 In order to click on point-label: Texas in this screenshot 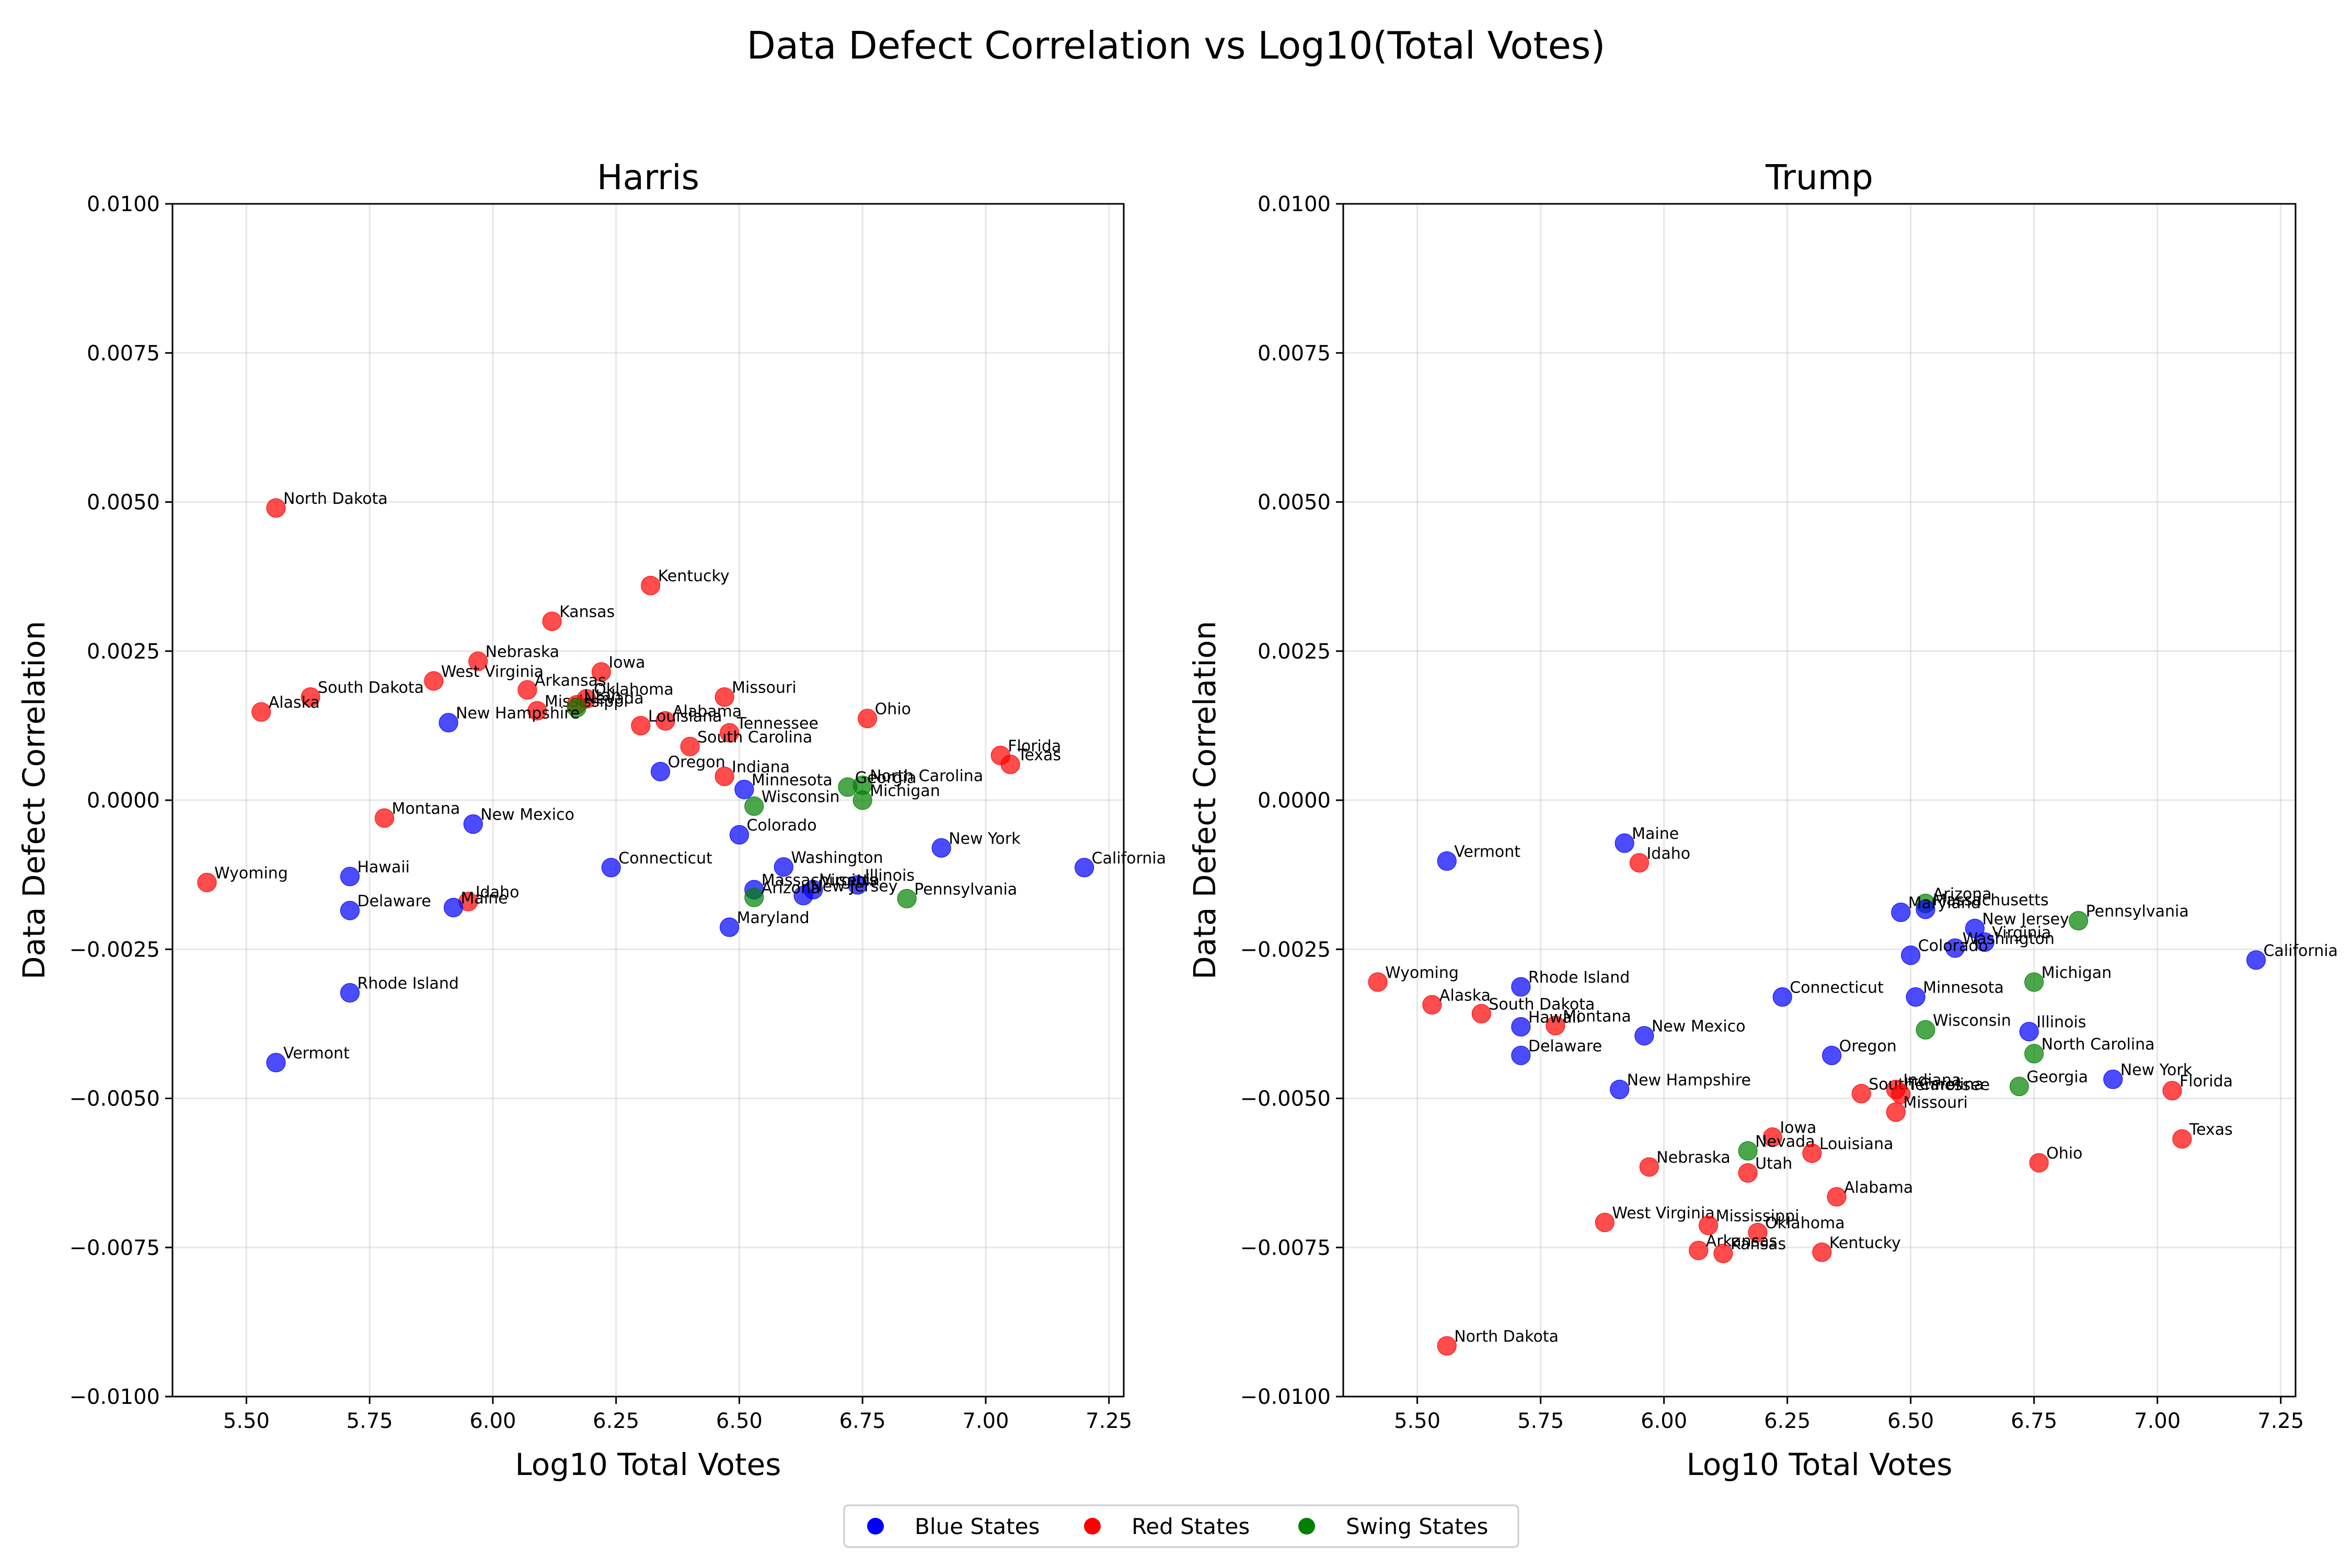, I will do `click(1039, 755)`.